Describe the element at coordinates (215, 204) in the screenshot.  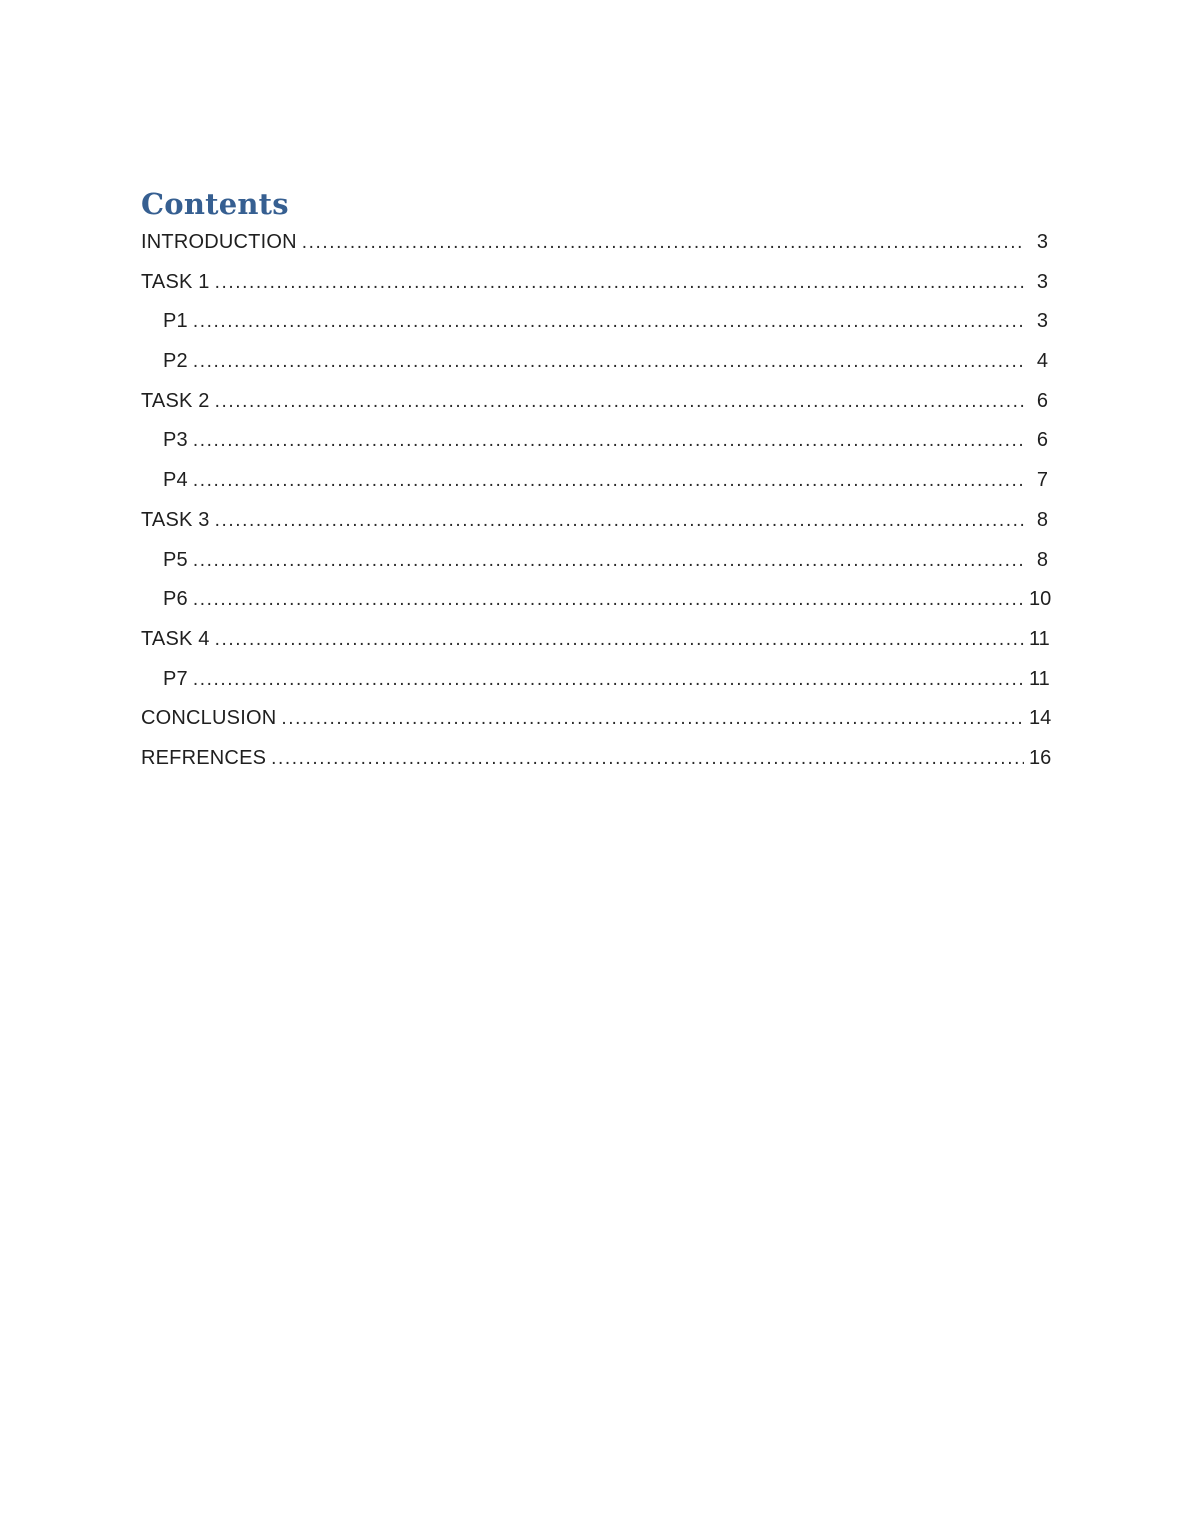
I see `contents-heading: Contents` at that location.